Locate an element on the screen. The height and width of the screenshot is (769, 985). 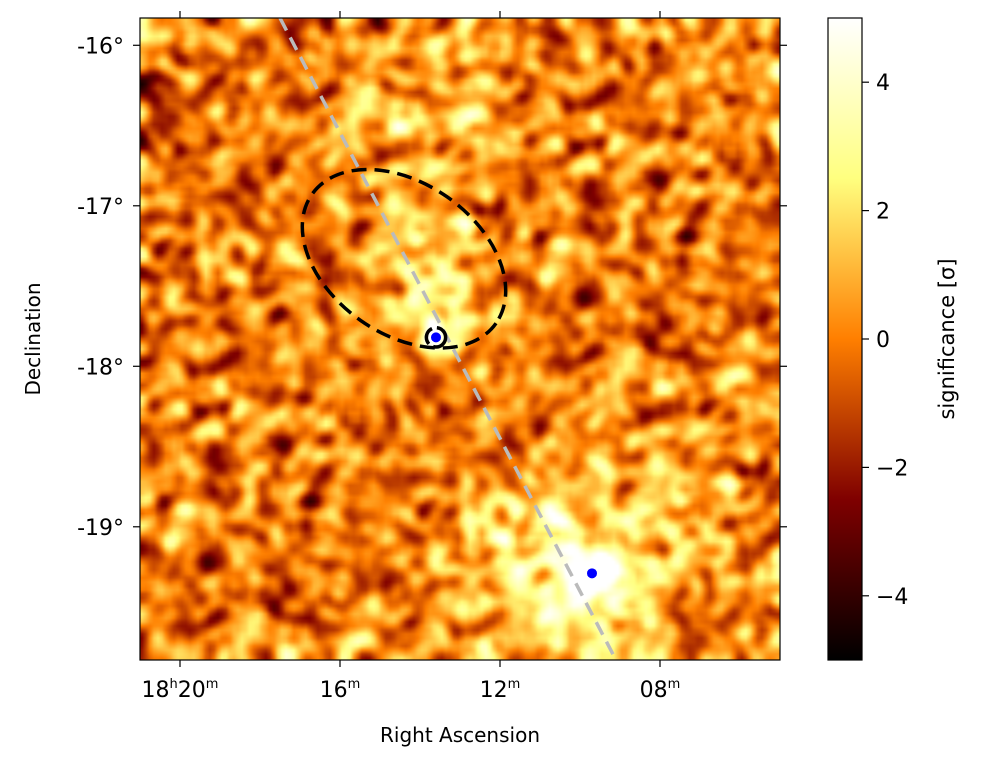
colorbar-tick-label-4: −4 is located at coordinates (892, 597).